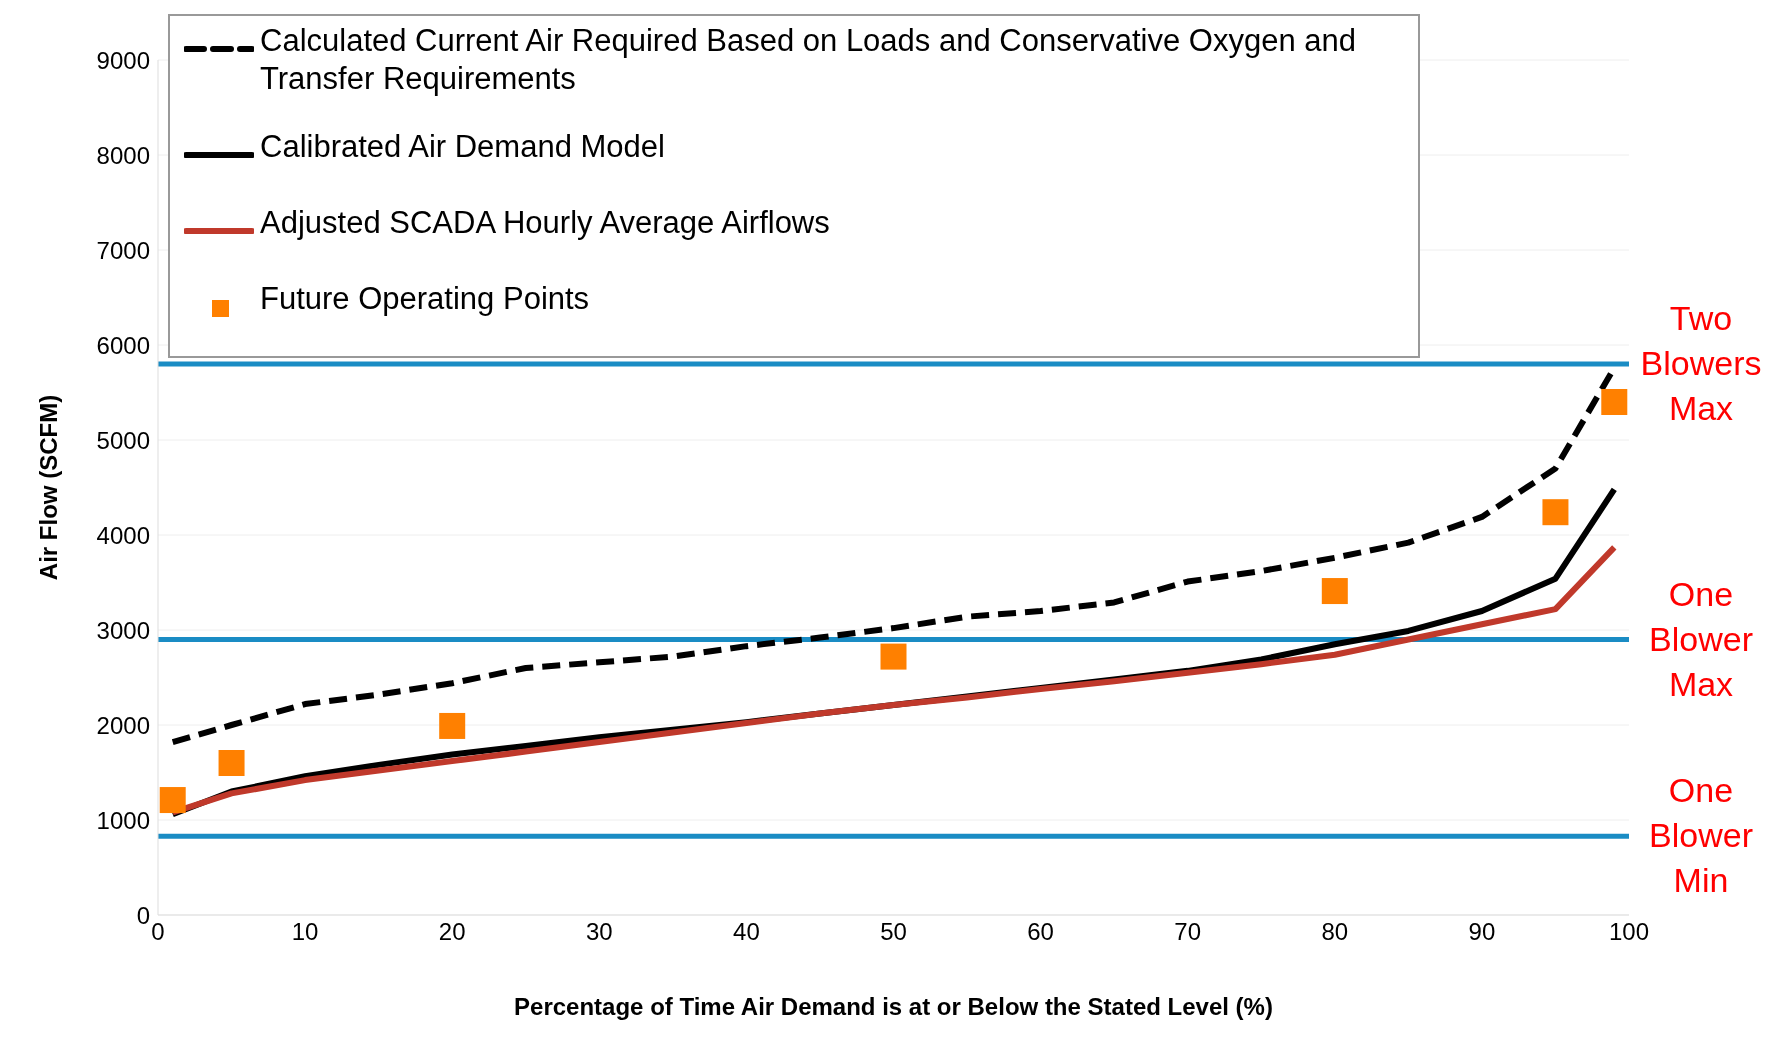 The width and height of the screenshot is (1785, 1063). I want to click on legend-label: Calibrated Air Demand Model, so click(462, 147).